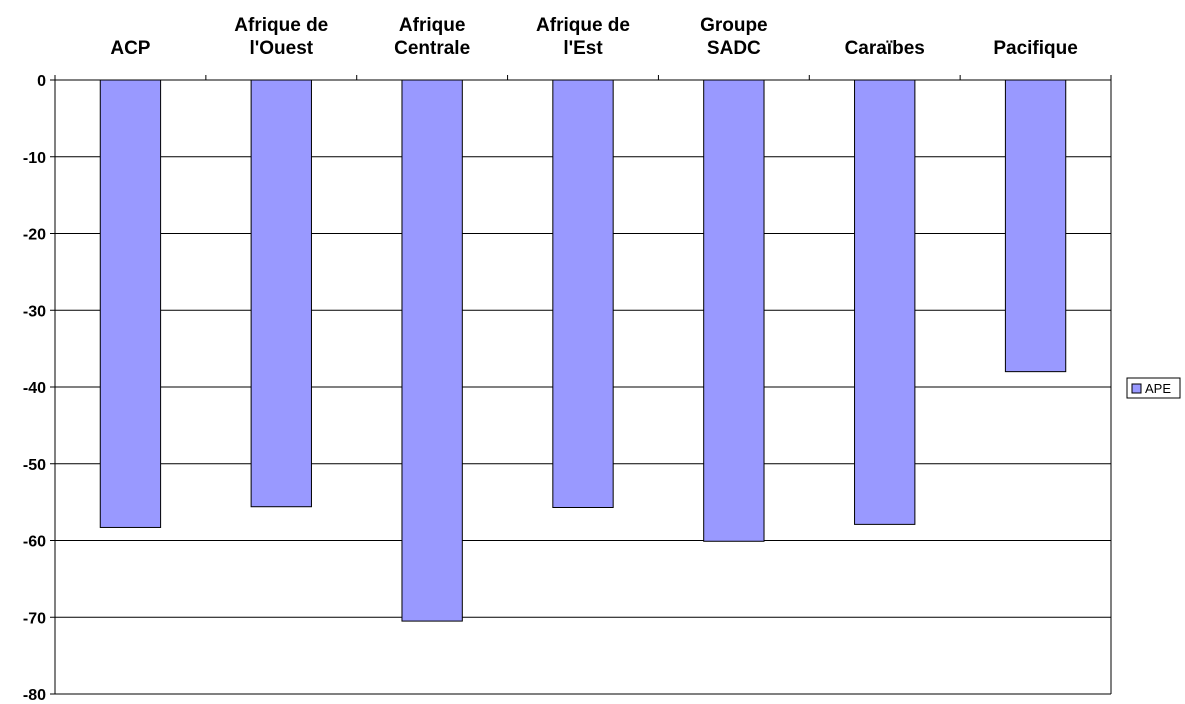 Image resolution: width=1185 pixels, height=704 pixels. I want to click on category-label: Pacifique, so click(1035, 48).